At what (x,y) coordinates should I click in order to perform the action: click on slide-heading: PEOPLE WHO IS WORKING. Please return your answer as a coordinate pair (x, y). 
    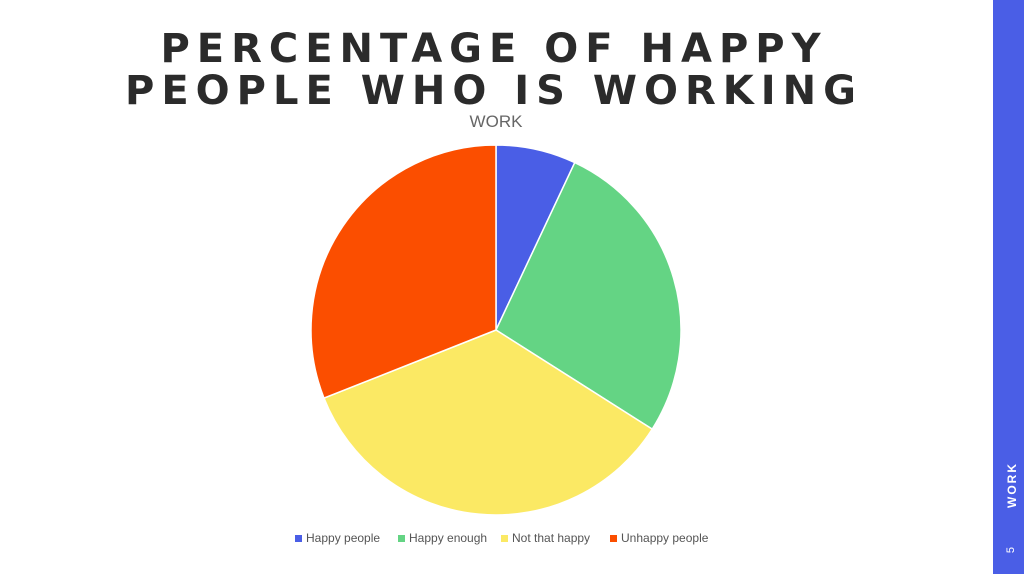
    Looking at the image, I should click on (494, 91).